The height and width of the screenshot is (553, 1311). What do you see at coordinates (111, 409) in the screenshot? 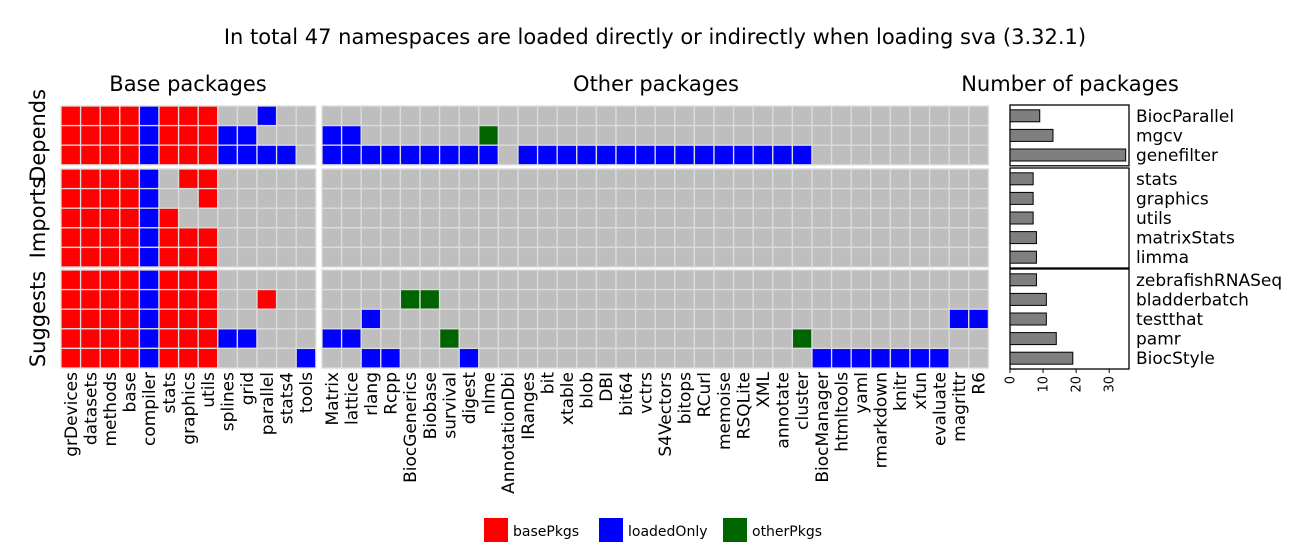
I see `column-label: methods` at bounding box center [111, 409].